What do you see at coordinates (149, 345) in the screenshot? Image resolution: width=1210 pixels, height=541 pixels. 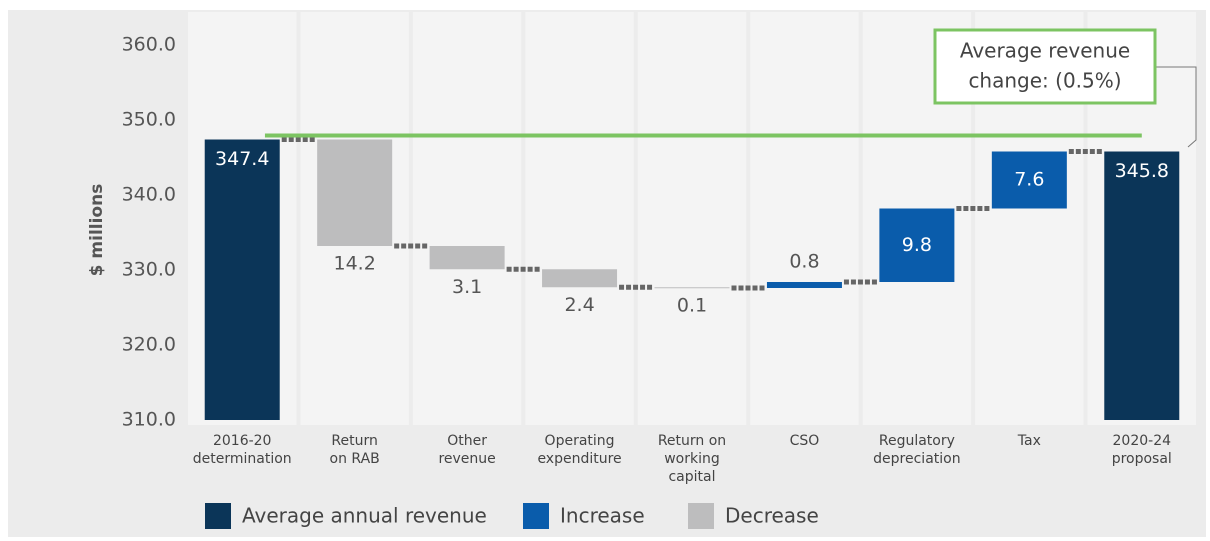 I see `y-tick-label: 320.0` at bounding box center [149, 345].